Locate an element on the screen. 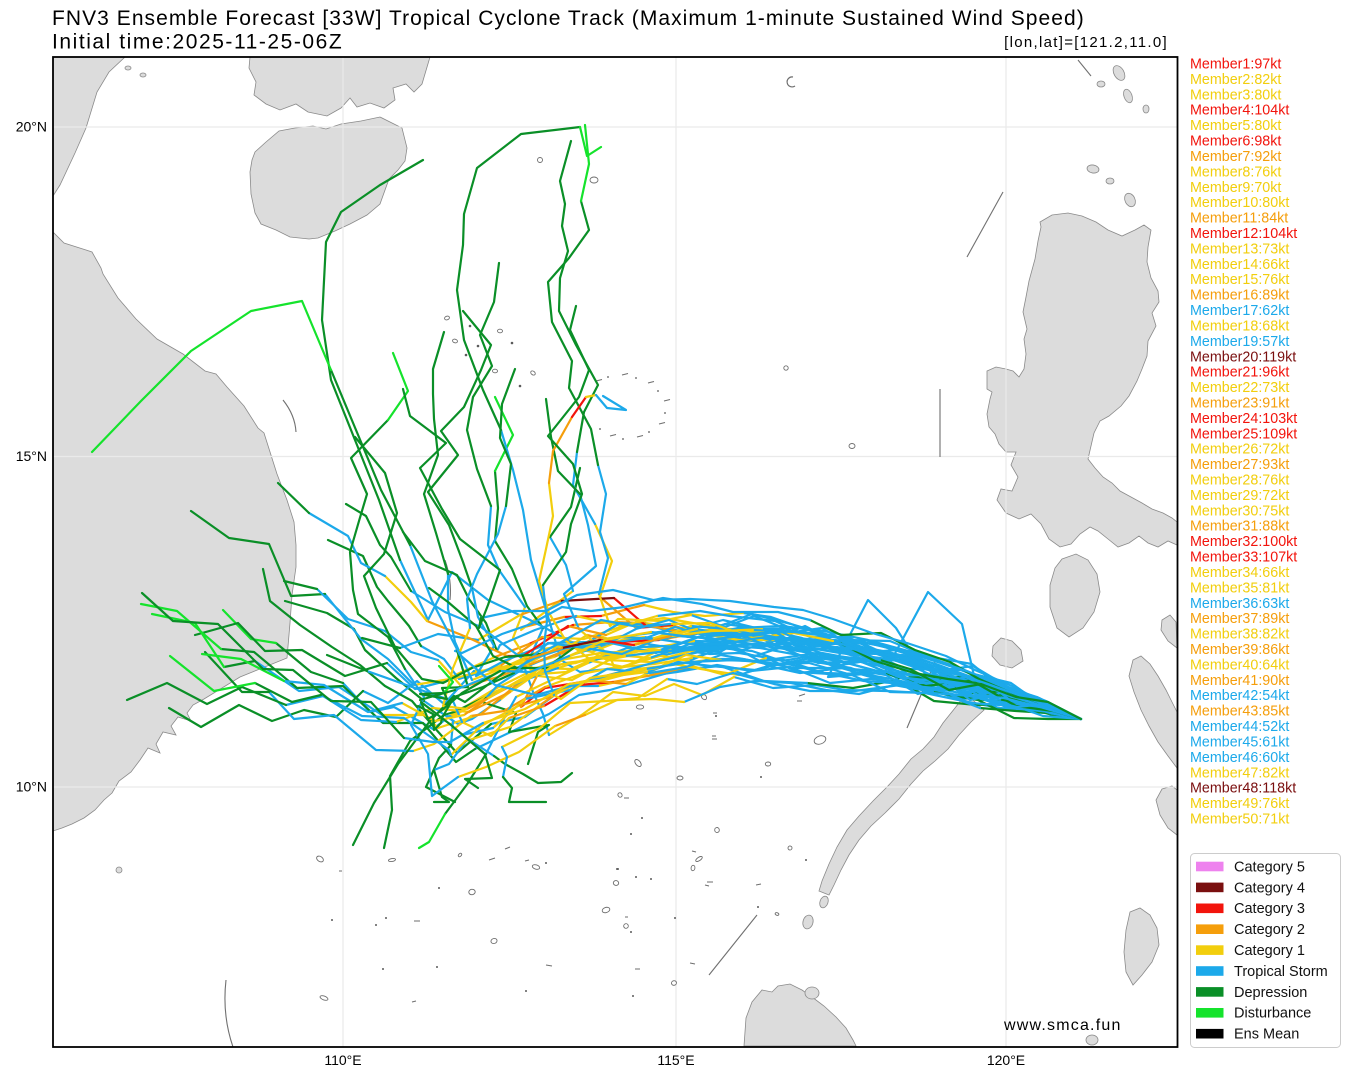 The width and height of the screenshot is (1349, 1078). svg-text: Member37:89kt is located at coordinates (1239, 619).